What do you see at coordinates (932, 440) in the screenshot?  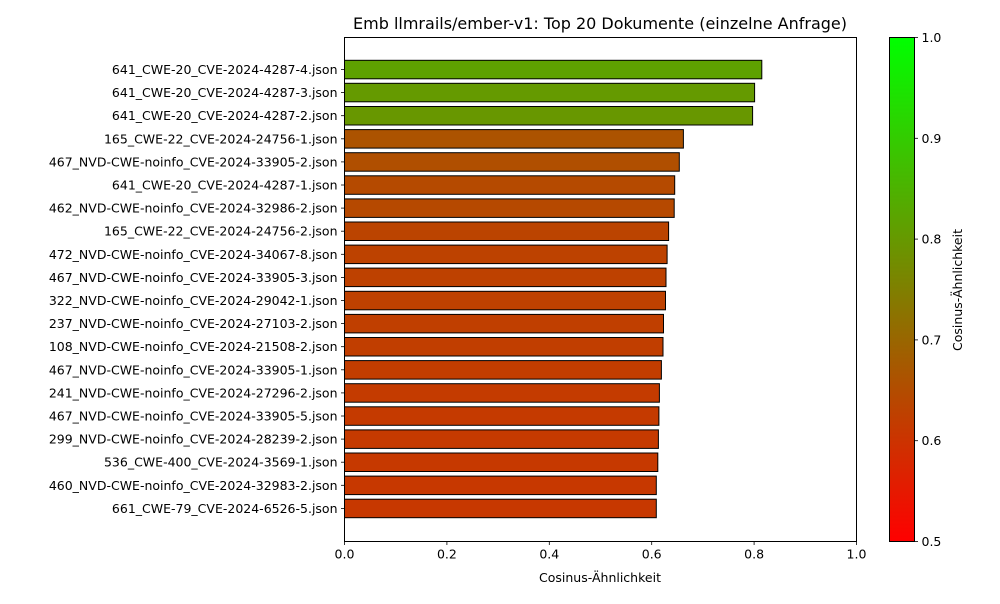 I see `colorbar-tick-label: 0.6` at bounding box center [932, 440].